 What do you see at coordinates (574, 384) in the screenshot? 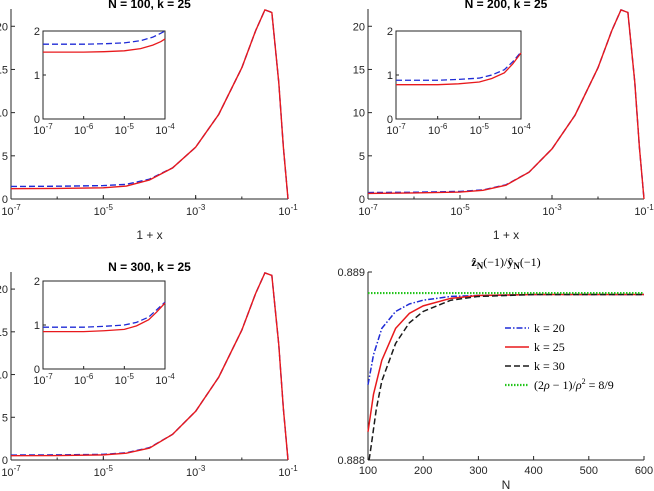
I see `p4-legend-label-3: (2ρ − 1)/ρ2 = 8/9` at bounding box center [574, 384].